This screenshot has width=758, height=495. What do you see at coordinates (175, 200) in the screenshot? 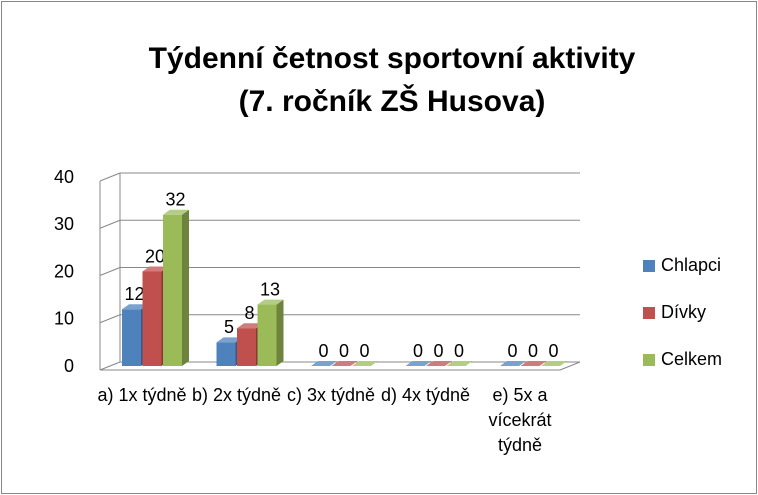
I see `data-label: 32` at bounding box center [175, 200].